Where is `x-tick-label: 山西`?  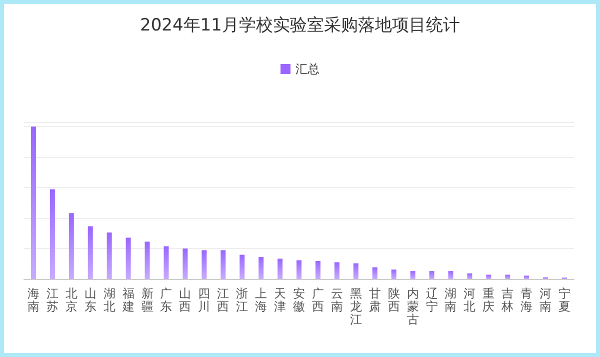 x-tick-label: 山西 is located at coordinates (185, 300).